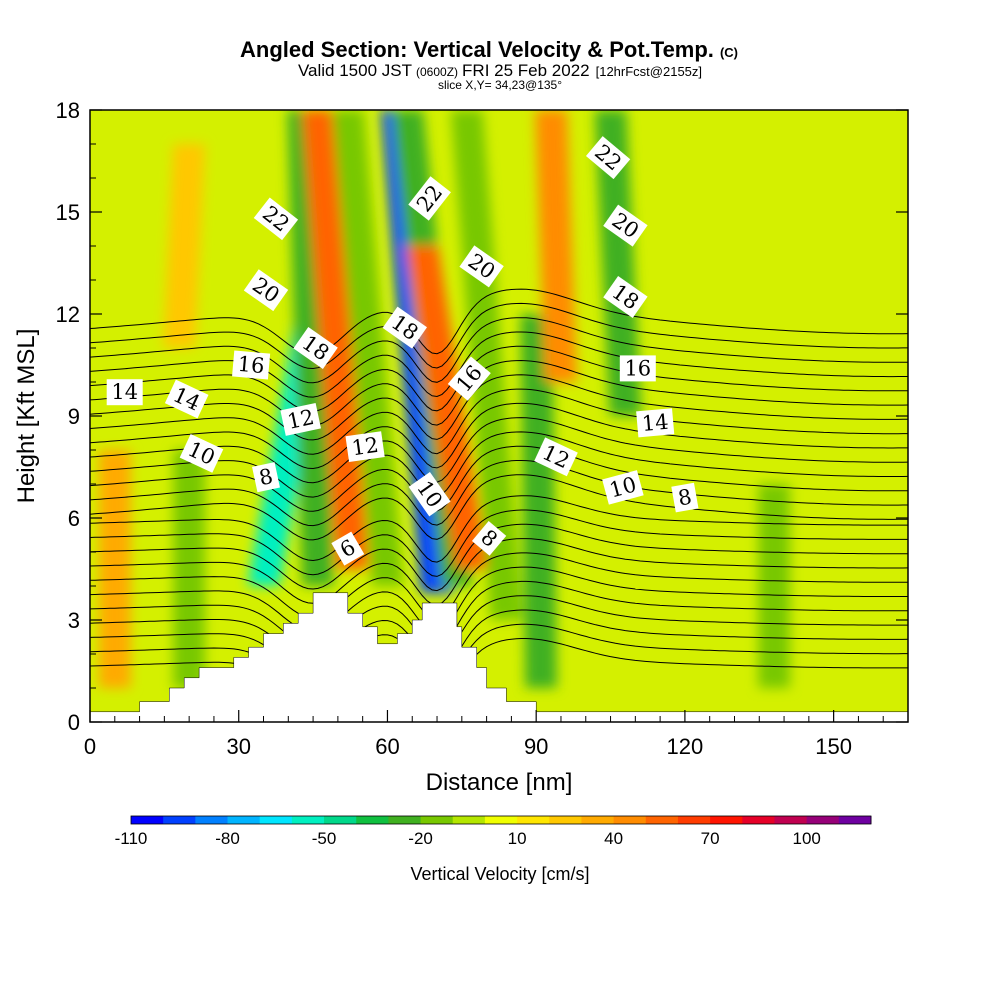  Describe the element at coordinates (68, 314) in the screenshot. I see `y-tick-label: 12` at that location.